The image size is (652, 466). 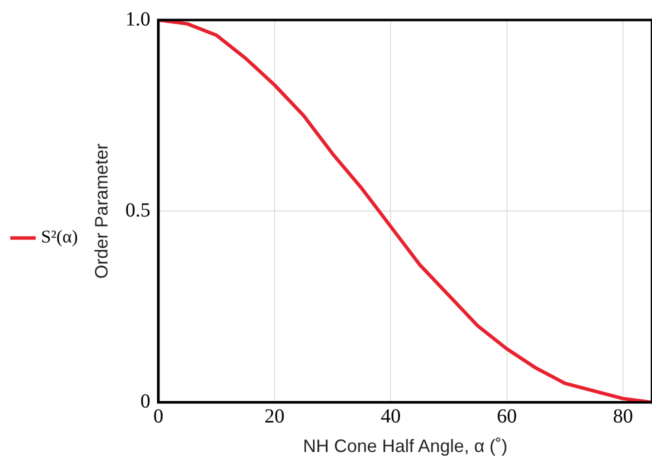 I want to click on y-axis-title: Order Parameter, so click(x=102, y=211).